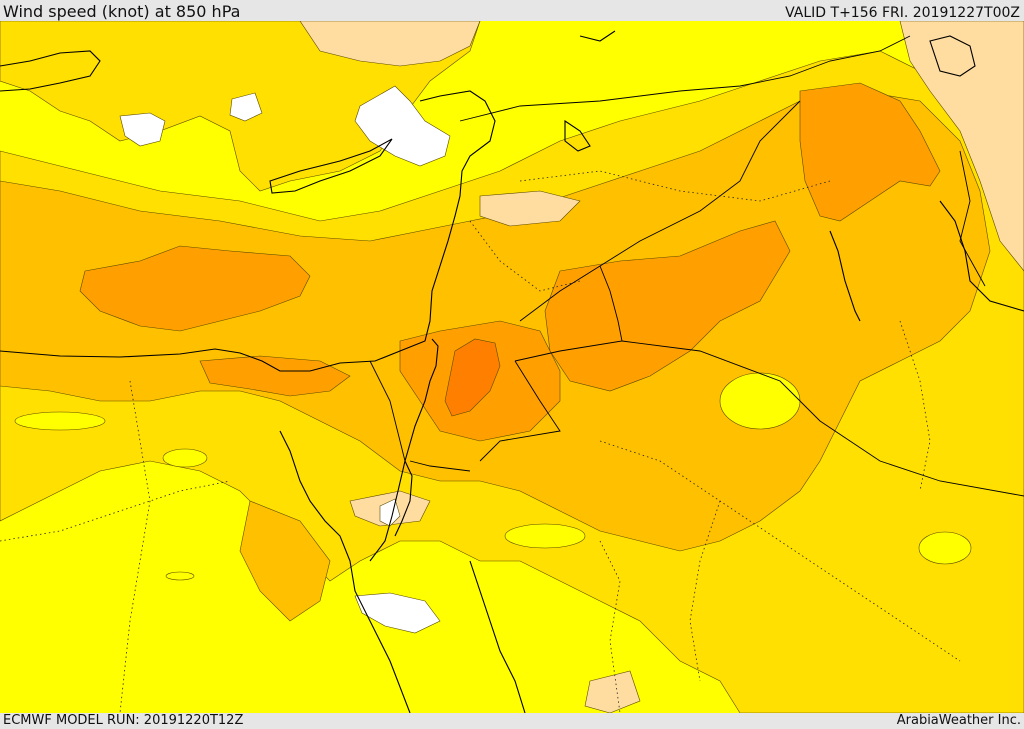 The height and width of the screenshot is (729, 1024). Describe the element at coordinates (958, 720) in the screenshot. I see `provider-label: ArabiaWeather Inc.` at that location.